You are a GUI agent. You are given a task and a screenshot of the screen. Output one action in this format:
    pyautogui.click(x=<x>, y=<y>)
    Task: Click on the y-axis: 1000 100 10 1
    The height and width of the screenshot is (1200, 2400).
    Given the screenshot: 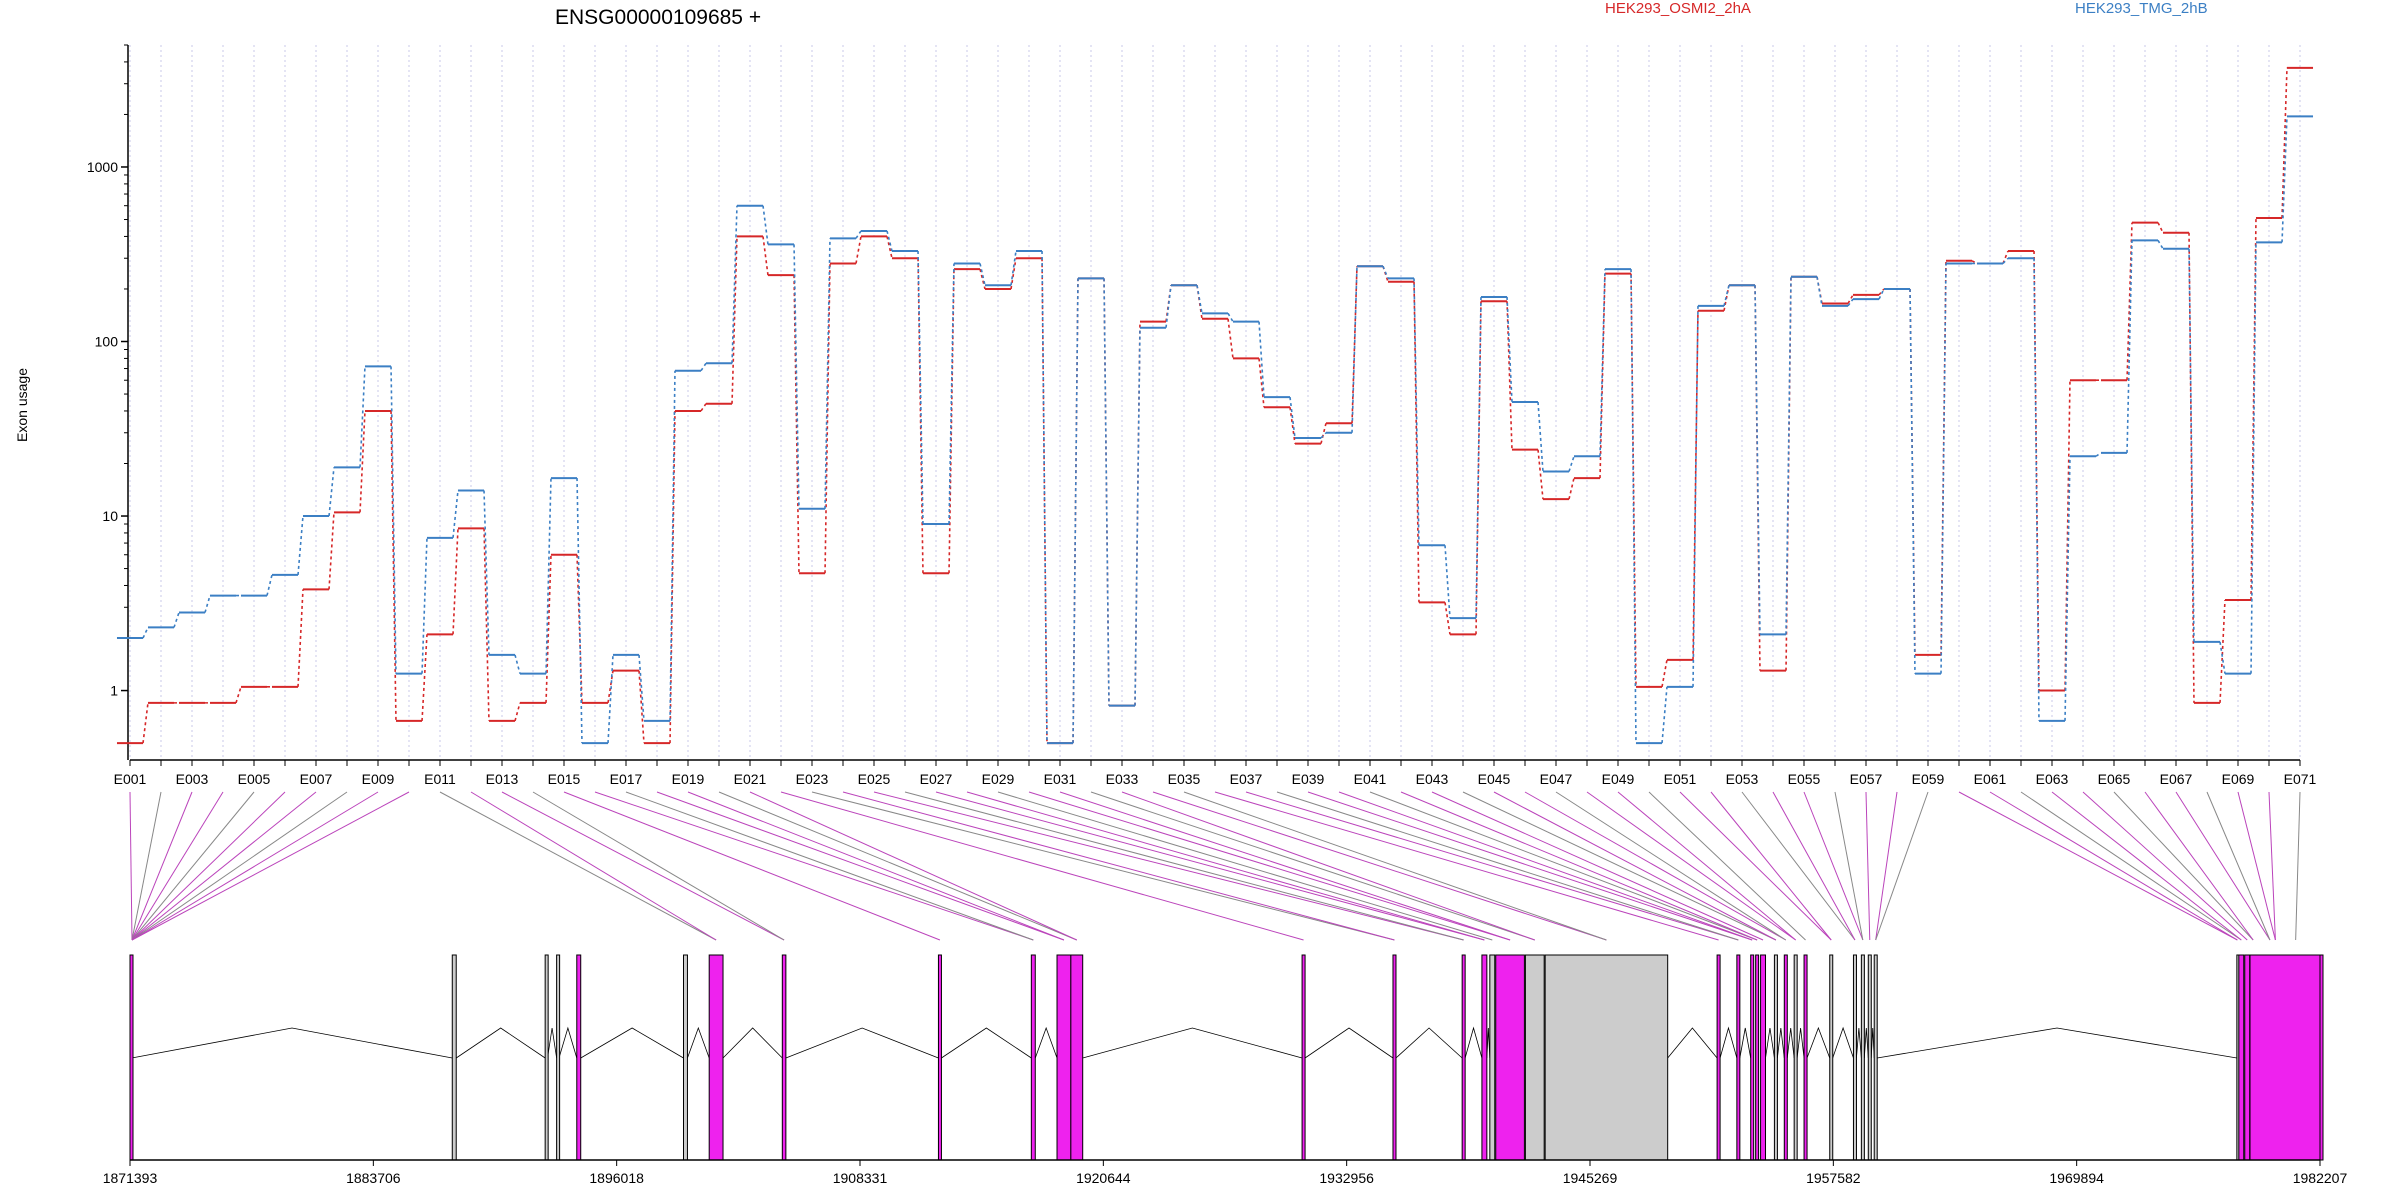 What is the action you would take?
    pyautogui.click(x=108, y=402)
    